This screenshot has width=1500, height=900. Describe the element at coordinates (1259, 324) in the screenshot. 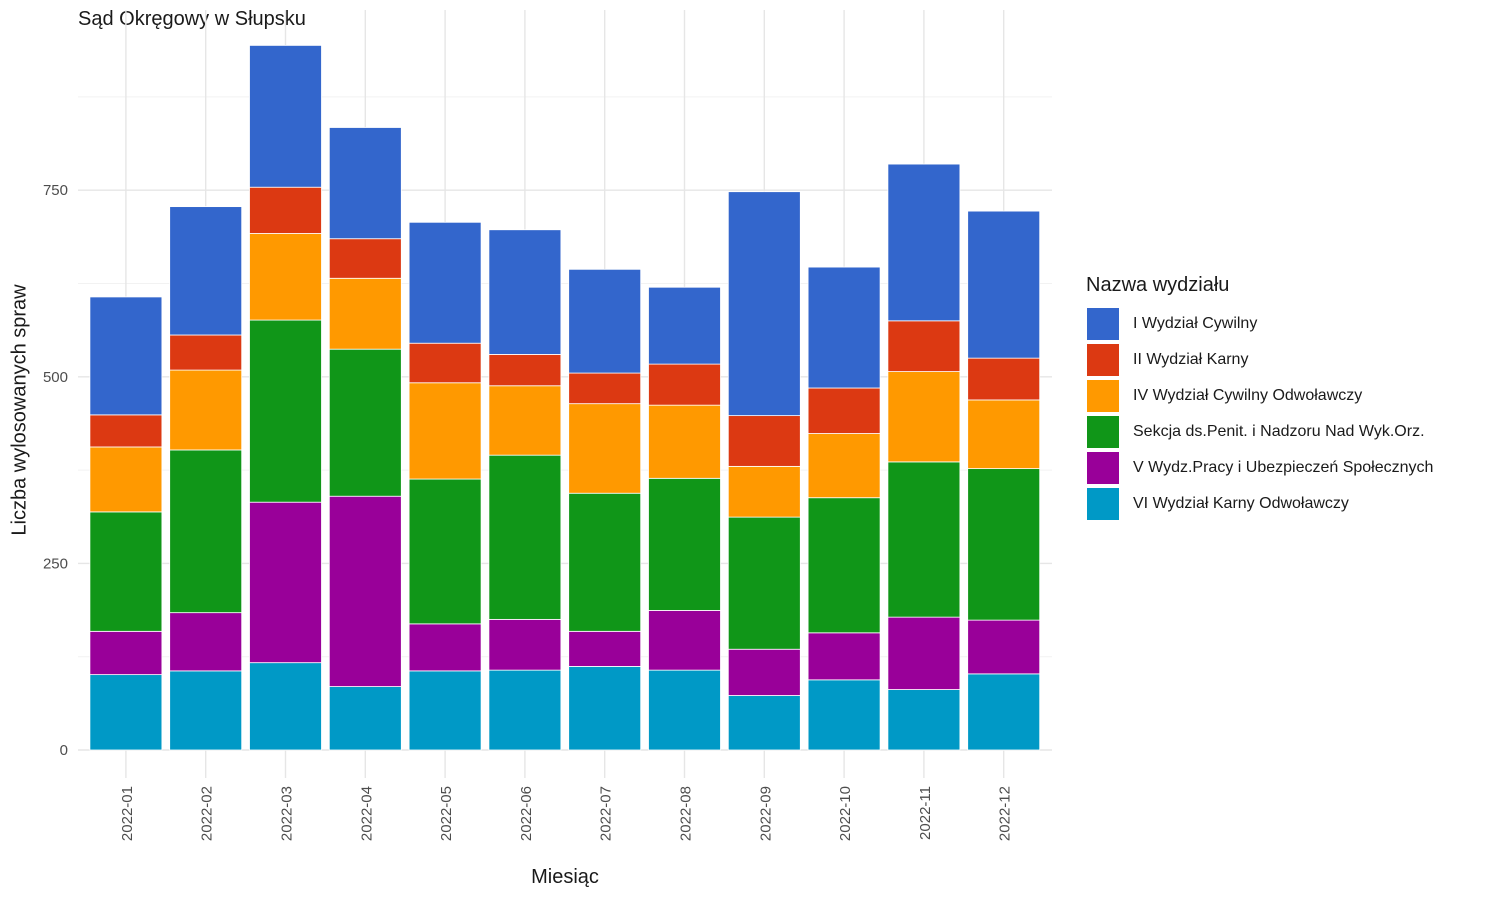

I see `legend-item: I Wydział Cywilny` at that location.